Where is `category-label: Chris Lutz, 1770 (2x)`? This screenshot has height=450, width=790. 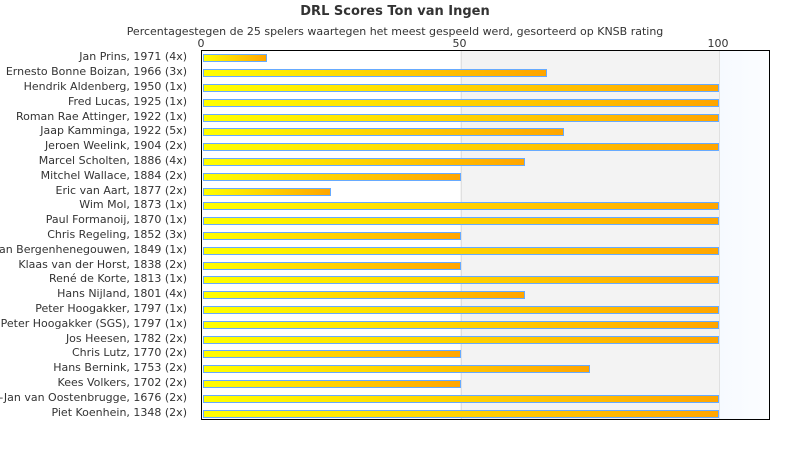
category-label: Chris Lutz, 1770 (2x) is located at coordinates (129, 353).